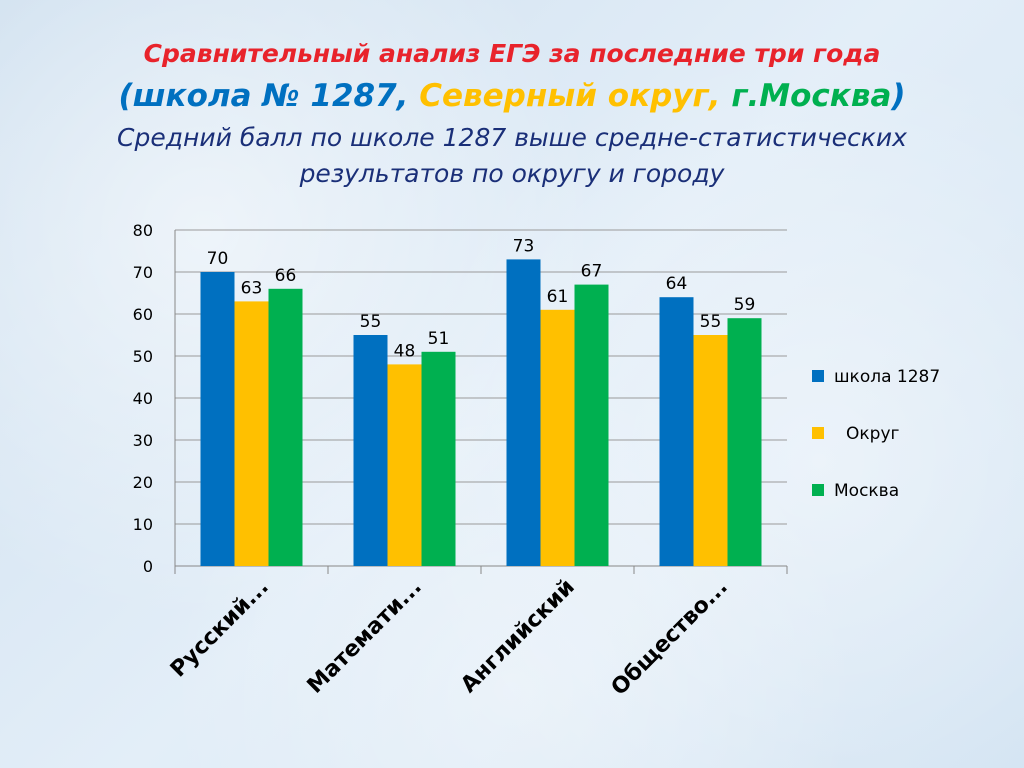 The height and width of the screenshot is (768, 1024). I want to click on chart-caption-line2: результатов по округу и городу, so click(512, 173).